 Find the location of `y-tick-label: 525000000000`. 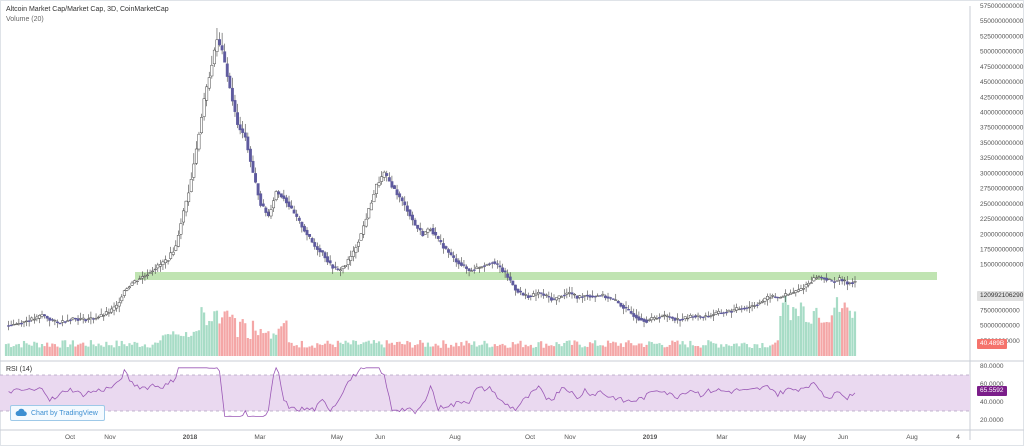

y-tick-label: 525000000000 is located at coordinates (1002, 36).